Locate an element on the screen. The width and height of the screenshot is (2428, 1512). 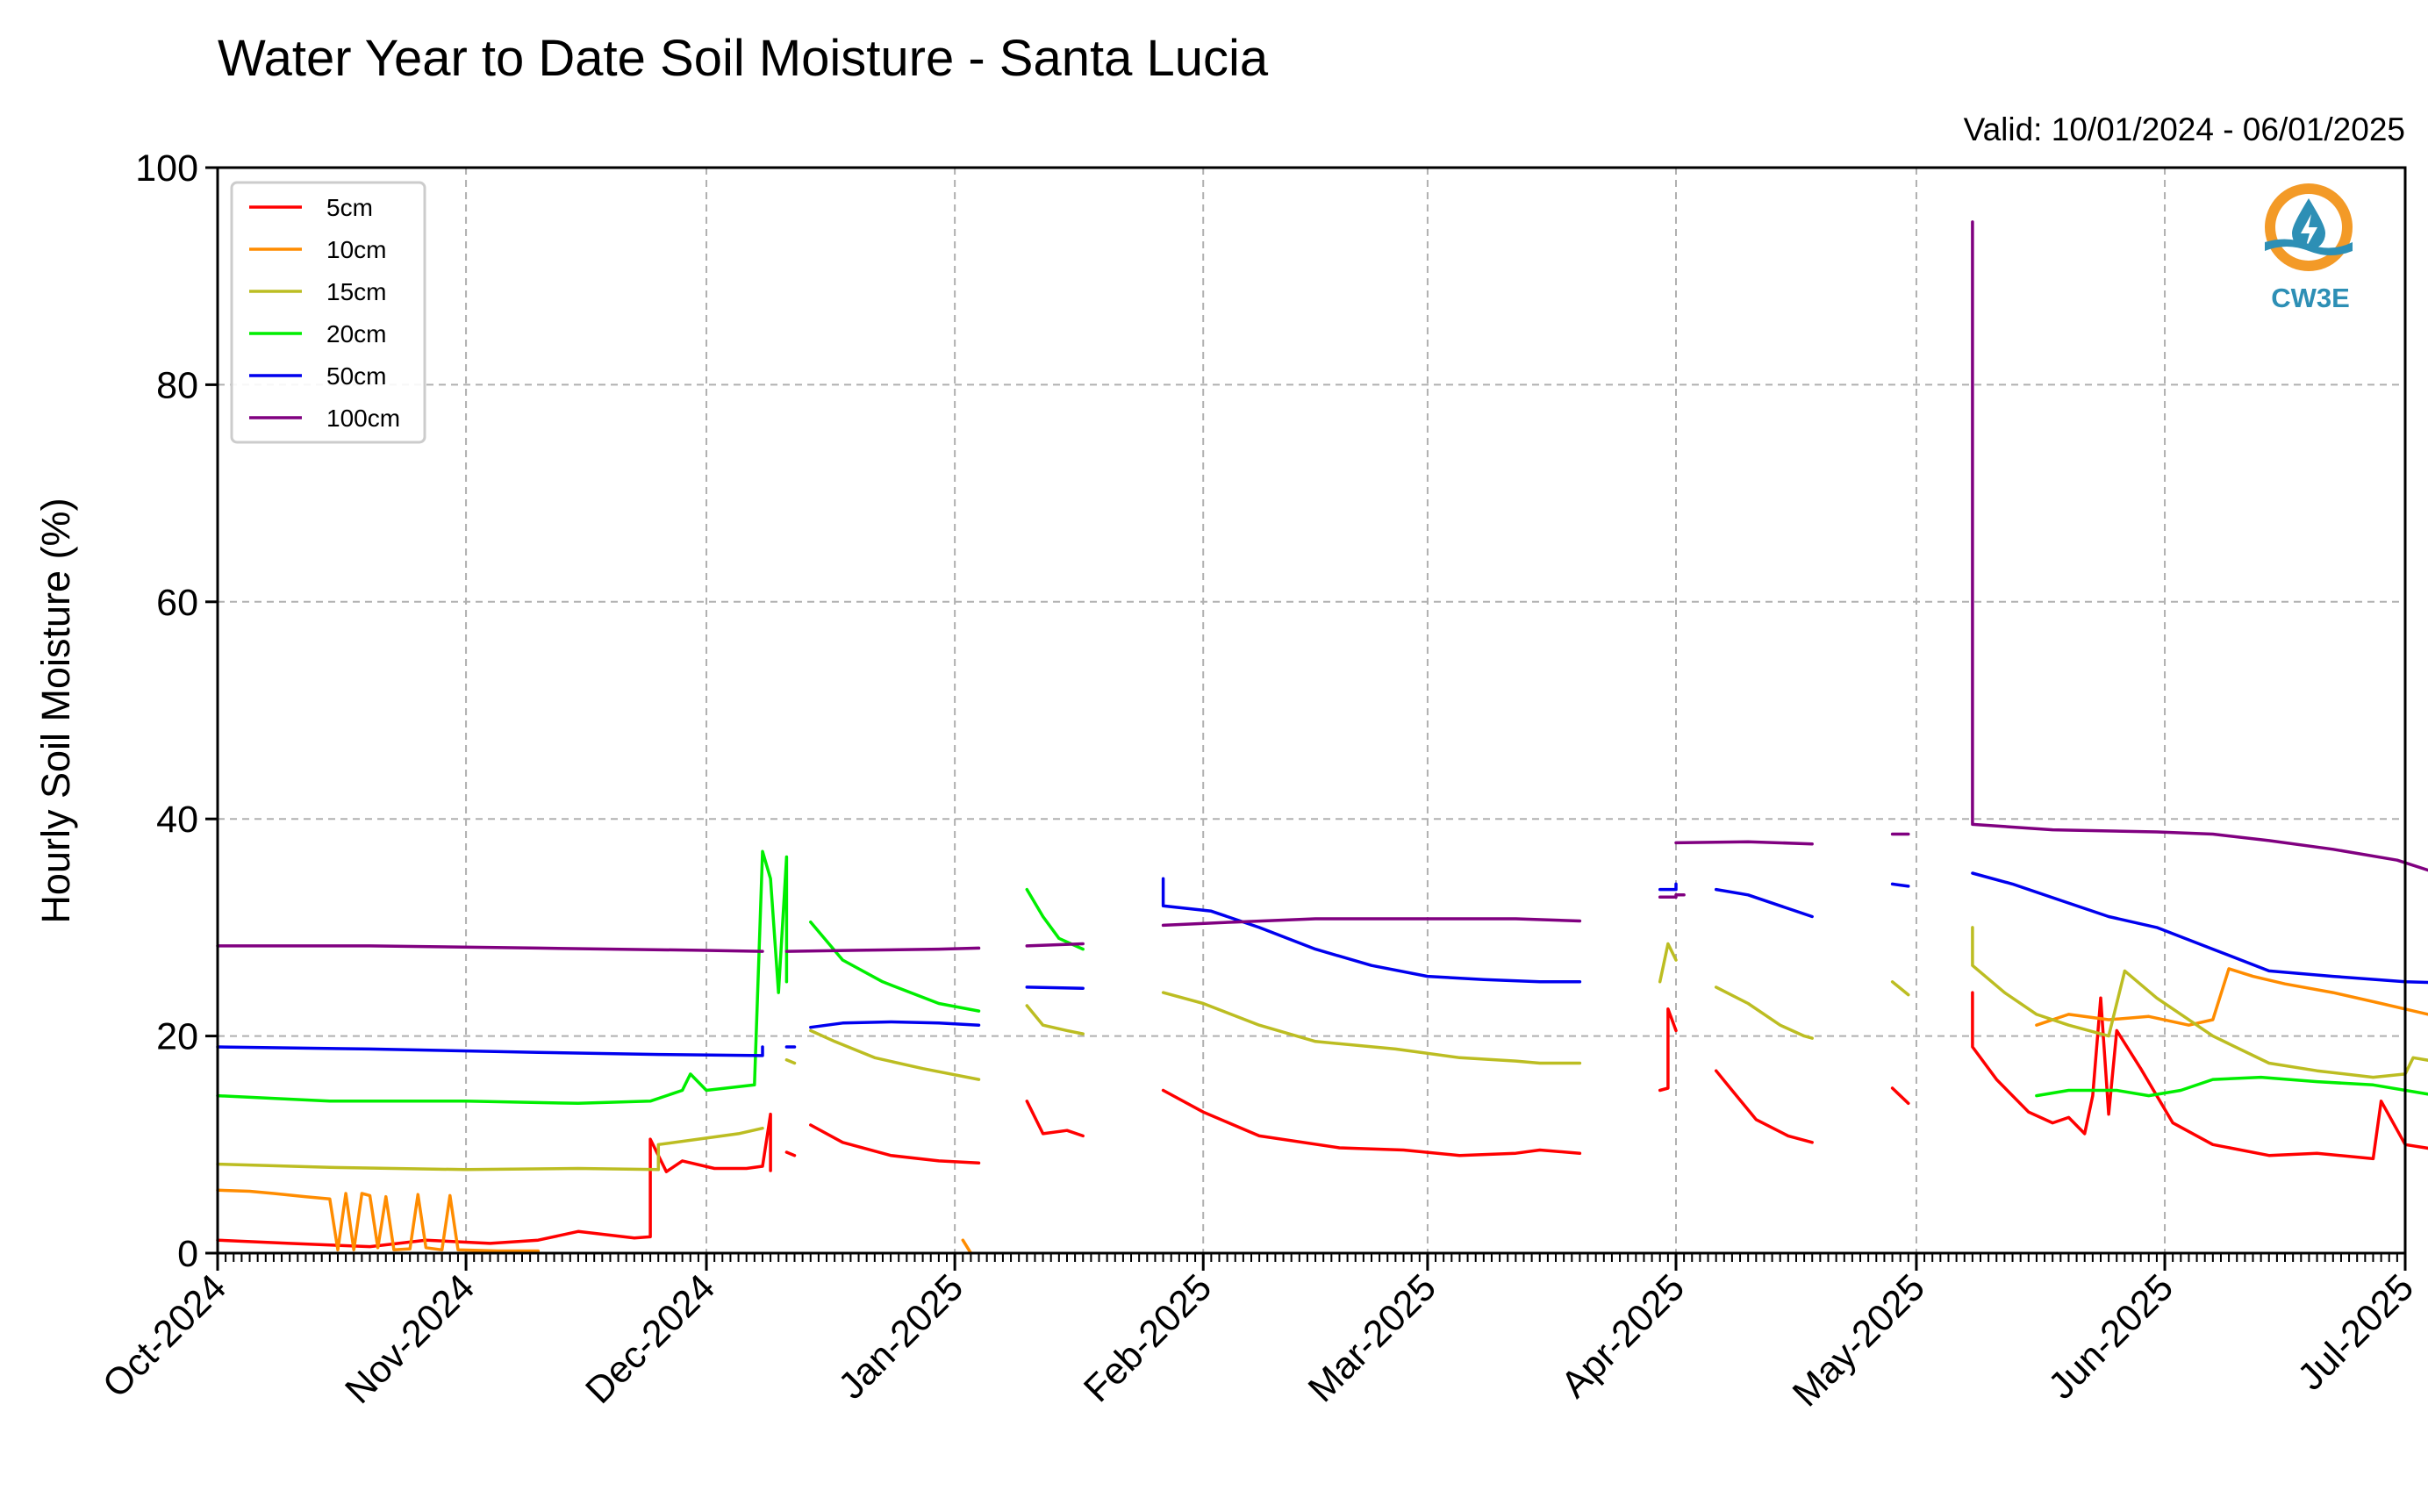
legend-label: 50cm is located at coordinates (356, 376).